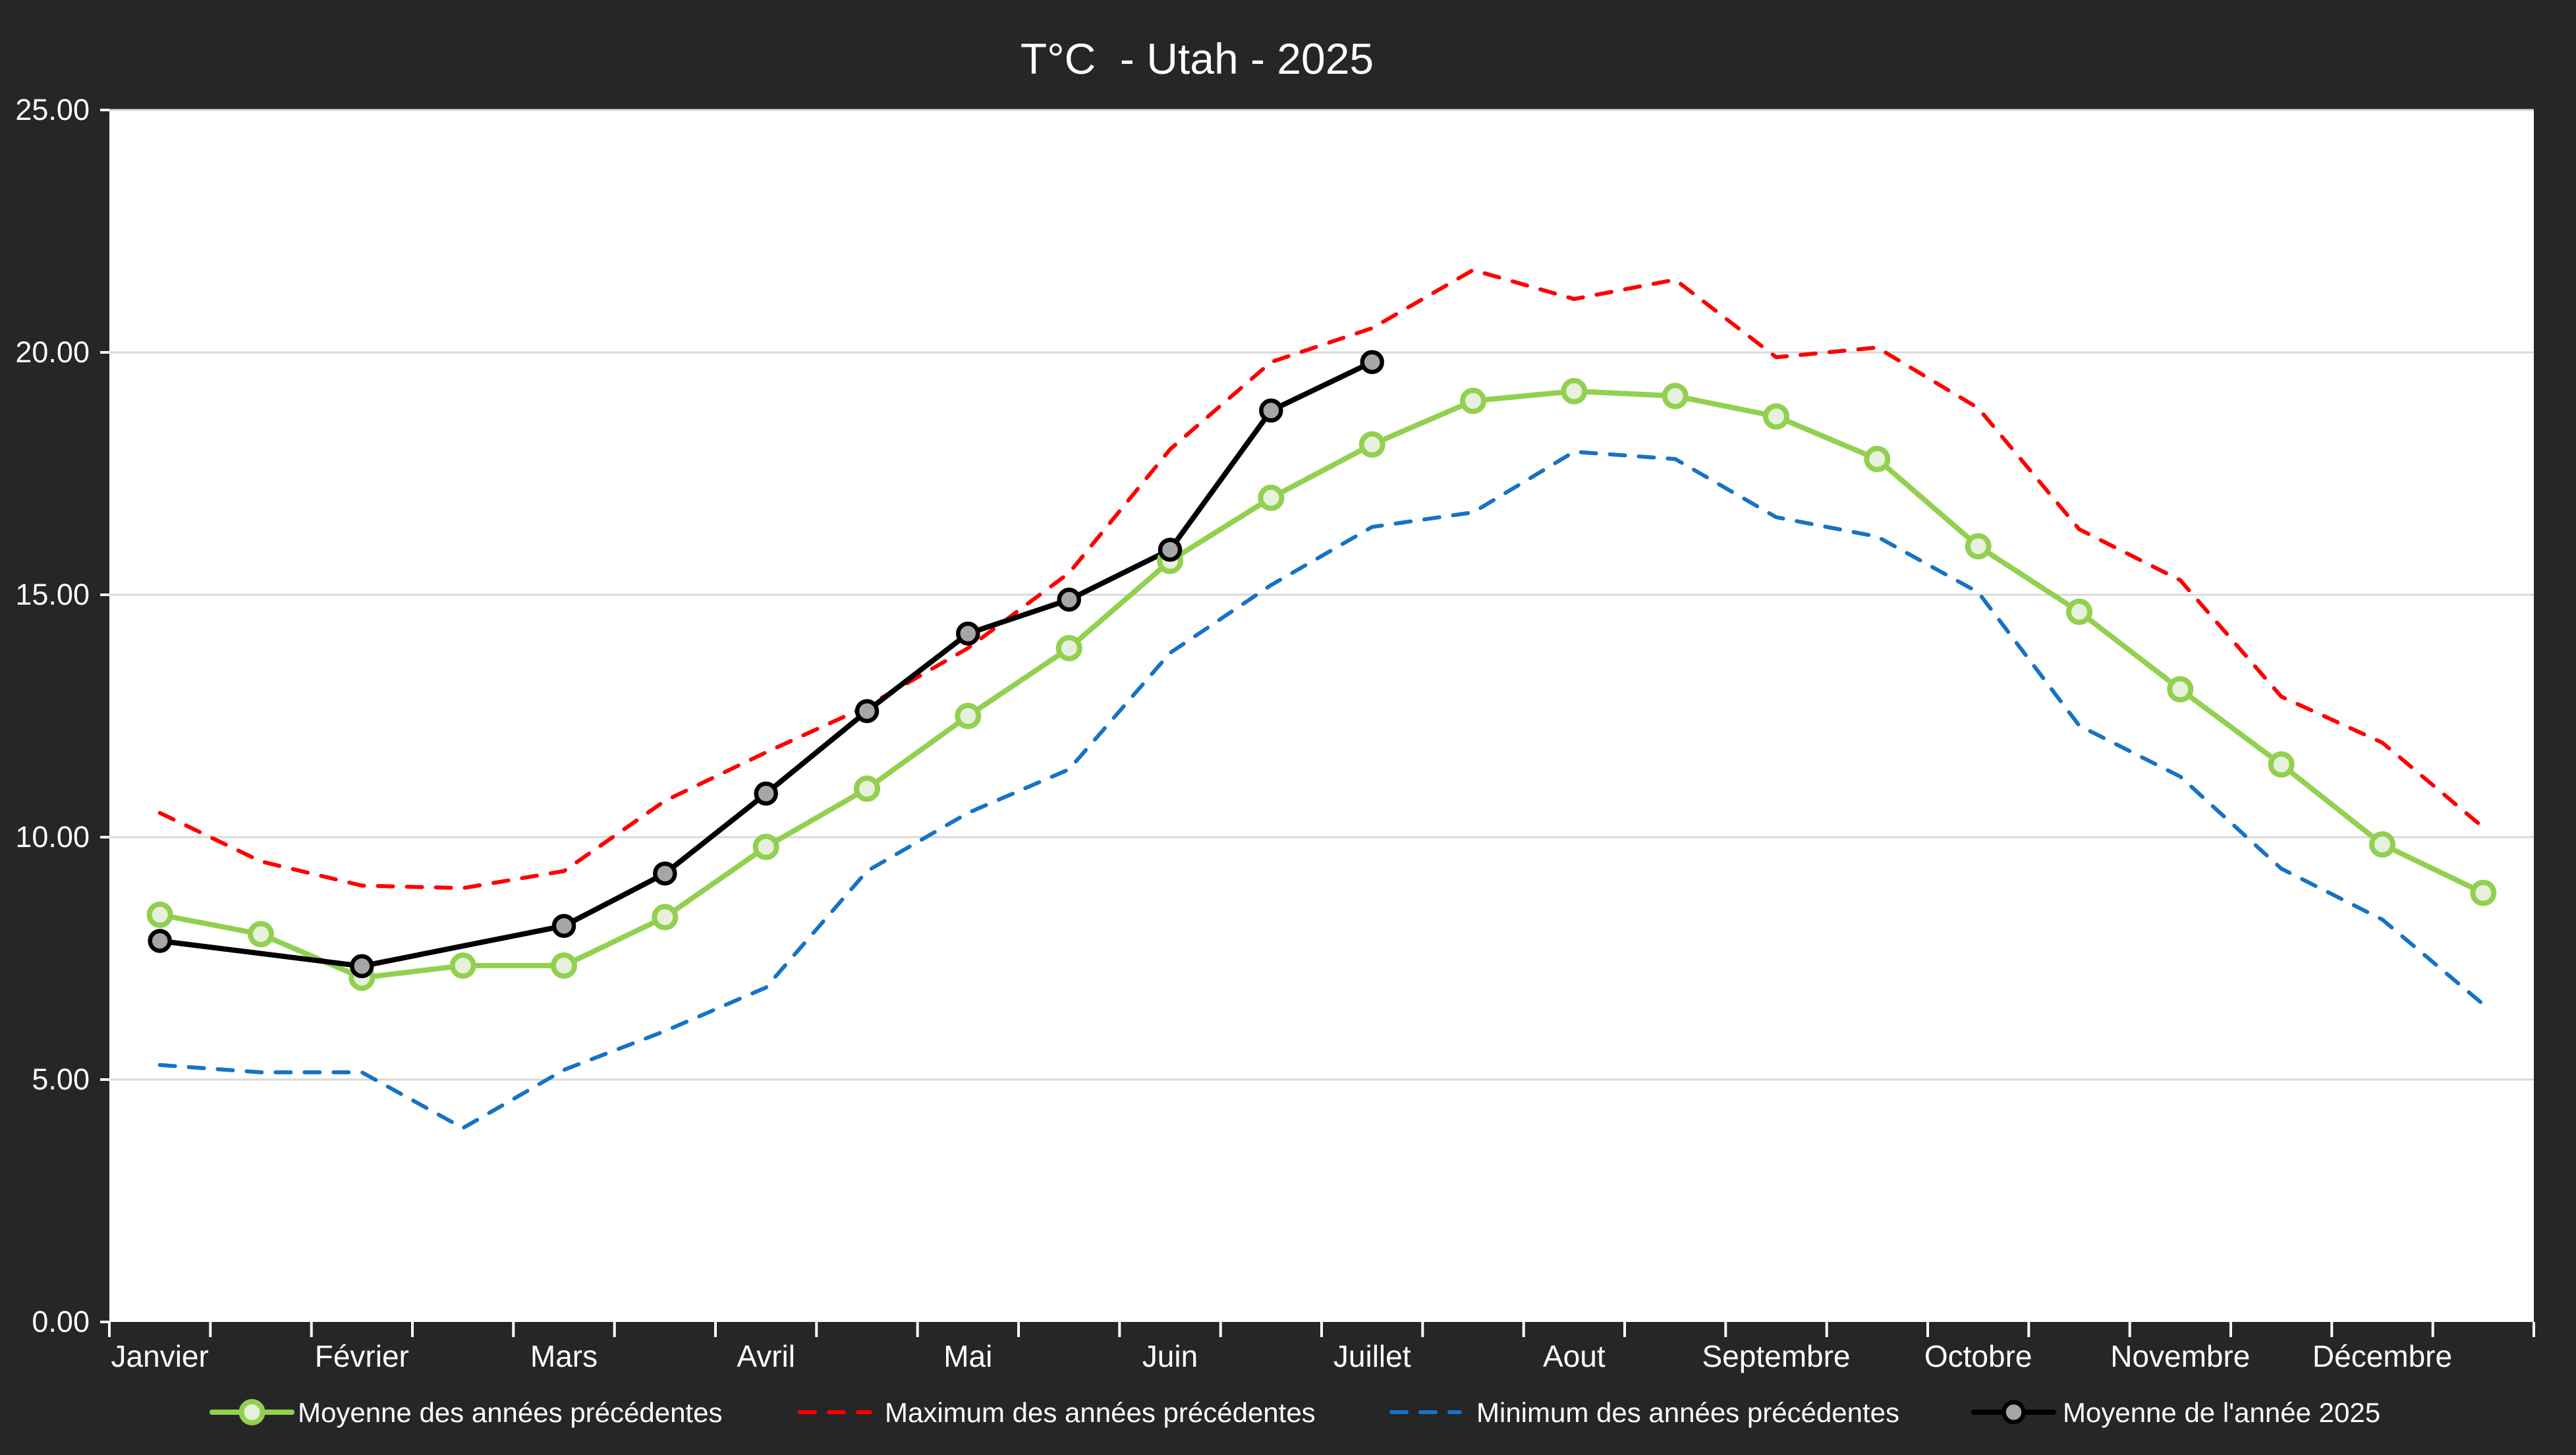 The width and height of the screenshot is (2576, 1455). Describe the element at coordinates (2382, 1356) in the screenshot. I see `svg-text: Décembre` at that location.